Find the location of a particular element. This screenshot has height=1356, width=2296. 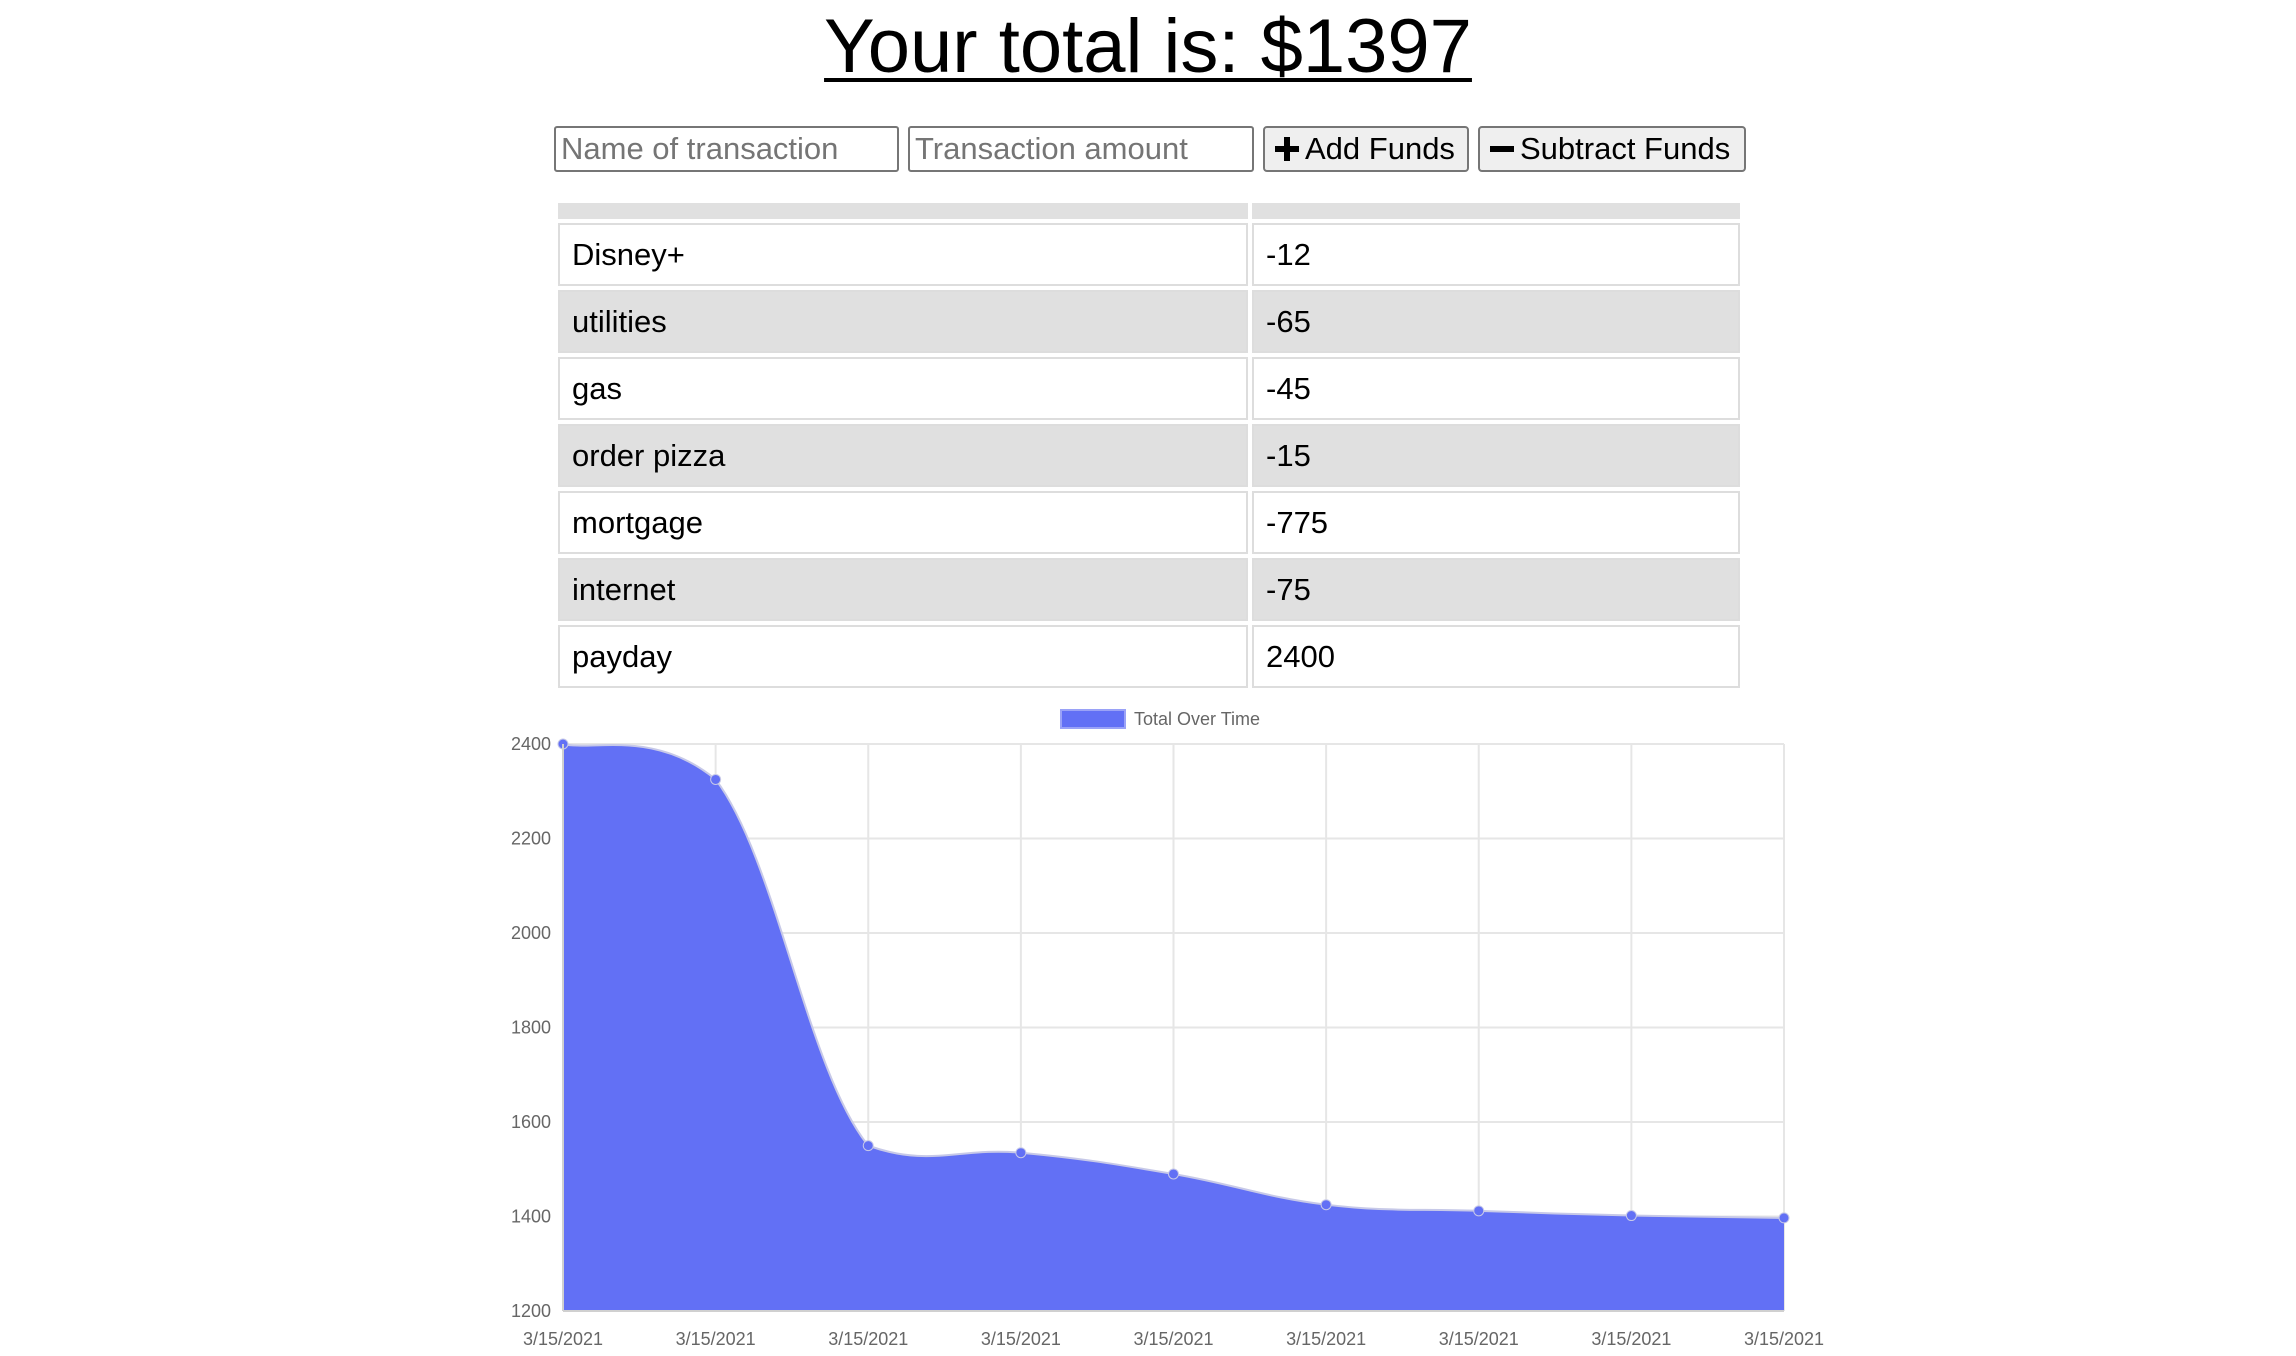

transaction-name: mortgage is located at coordinates (903, 522).